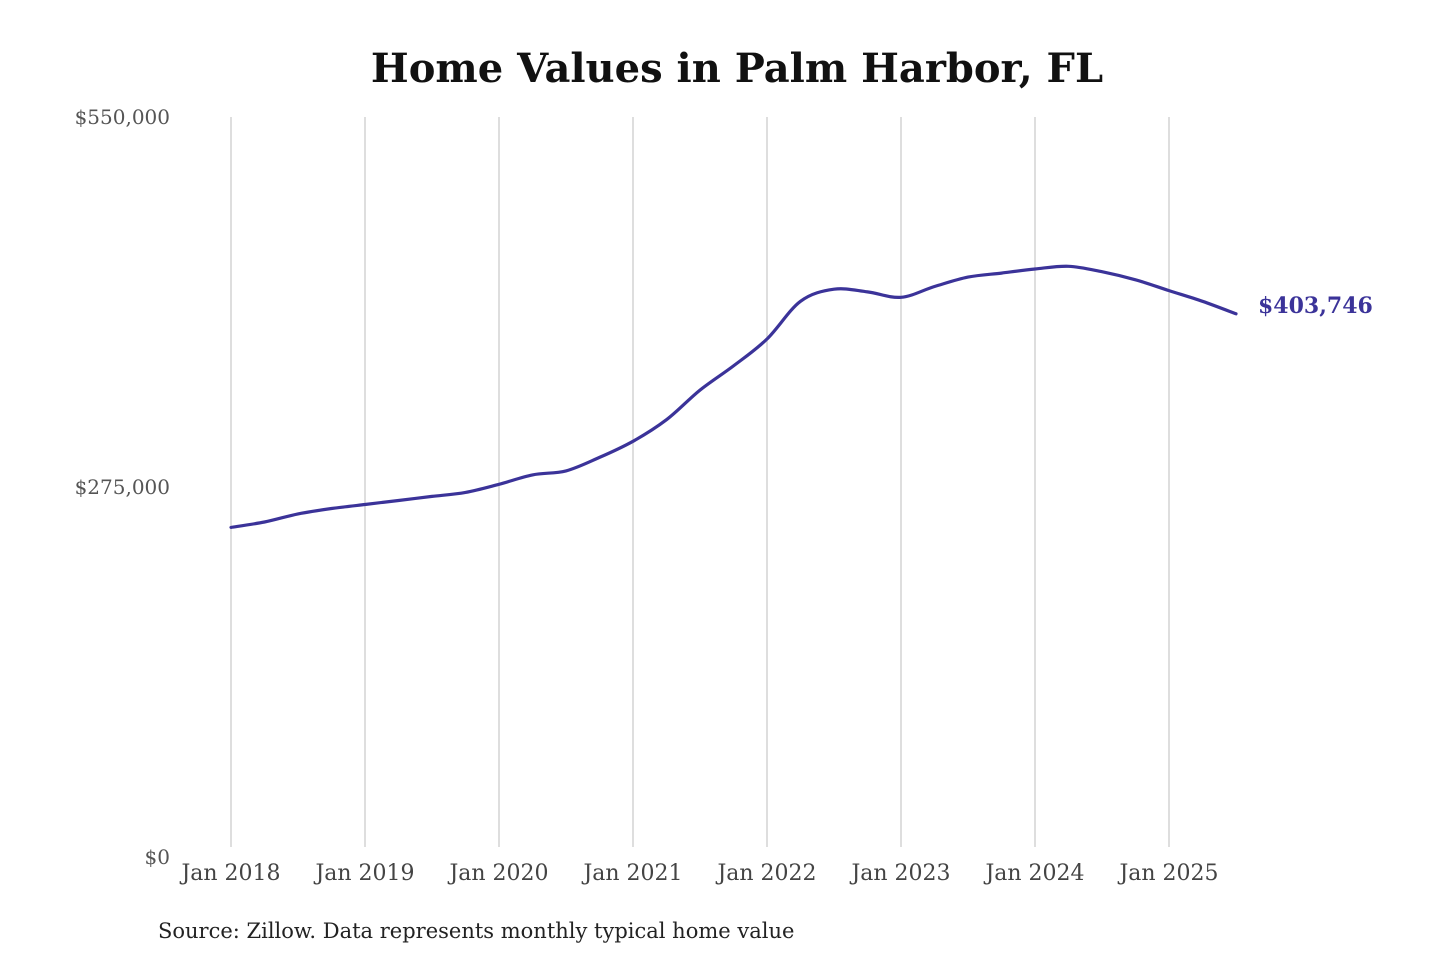 The image size is (1440, 960). What do you see at coordinates (1315, 306) in the screenshot?
I see `series-end-label: $403,746` at bounding box center [1315, 306].